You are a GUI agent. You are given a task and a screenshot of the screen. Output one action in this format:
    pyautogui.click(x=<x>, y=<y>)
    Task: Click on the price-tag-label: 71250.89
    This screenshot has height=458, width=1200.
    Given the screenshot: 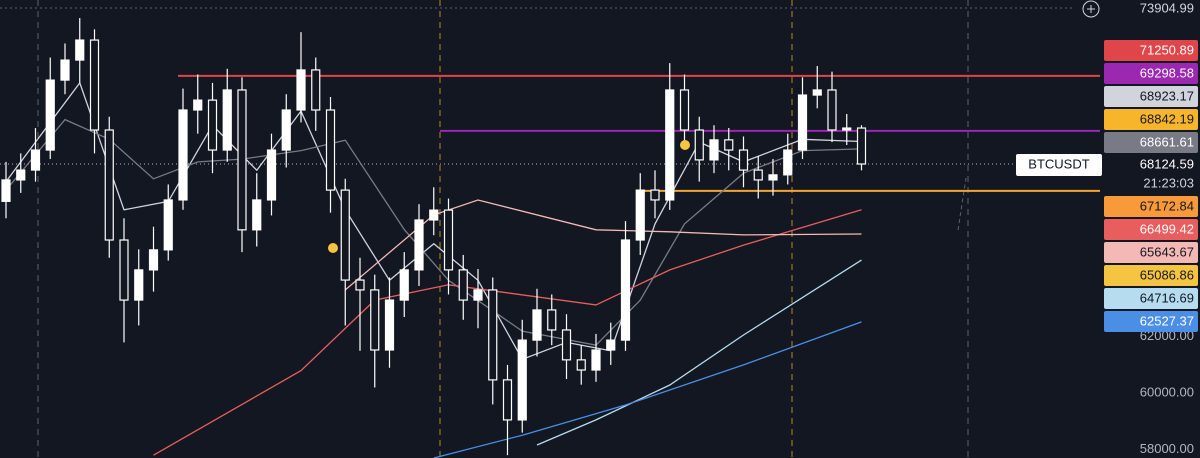 What is the action you would take?
    pyautogui.click(x=1167, y=49)
    